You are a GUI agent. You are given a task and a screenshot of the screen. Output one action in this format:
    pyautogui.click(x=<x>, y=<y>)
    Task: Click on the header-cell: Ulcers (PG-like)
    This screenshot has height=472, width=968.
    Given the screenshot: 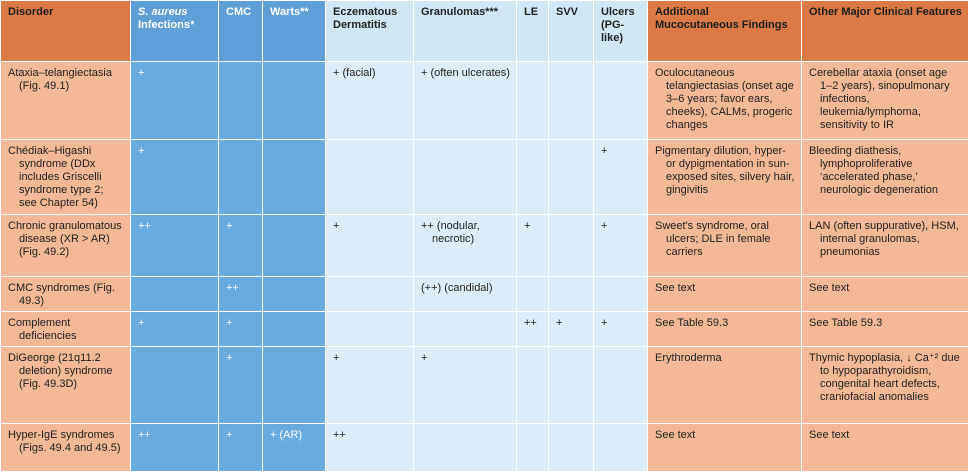 What is the action you would take?
    pyautogui.click(x=620, y=31)
    